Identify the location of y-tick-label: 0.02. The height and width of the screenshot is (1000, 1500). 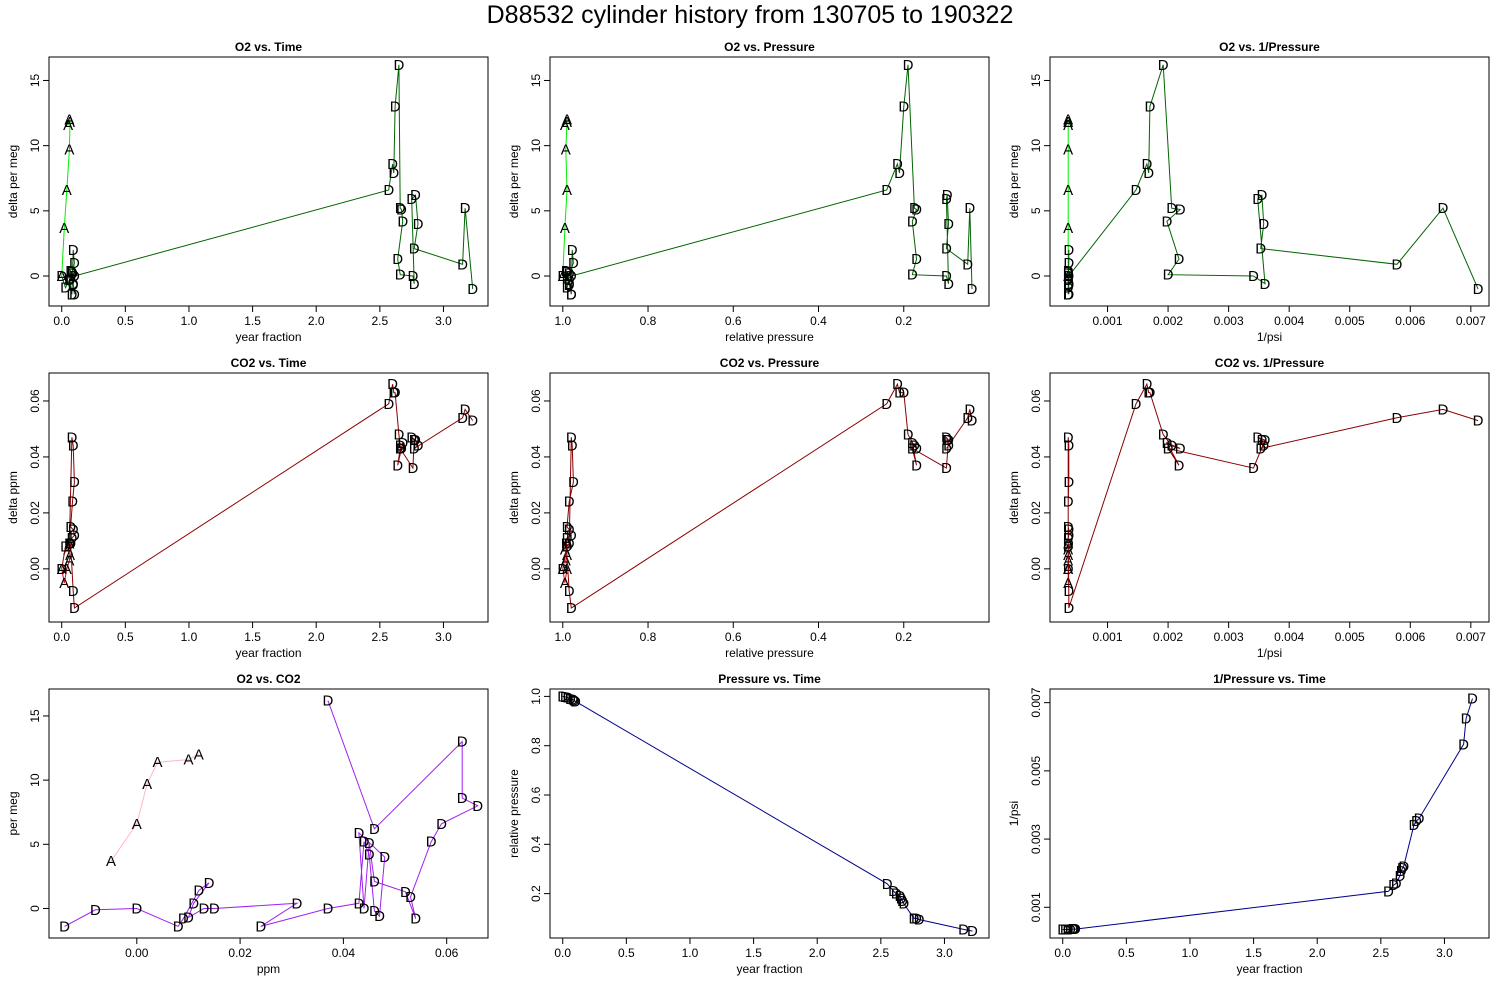
(536, 513).